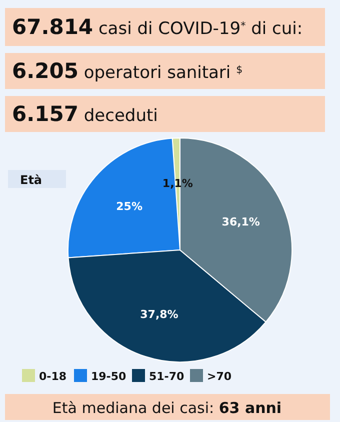 The image size is (340, 422). What do you see at coordinates (177, 183) in the screenshot?
I see `data-label: 1,1%` at bounding box center [177, 183].